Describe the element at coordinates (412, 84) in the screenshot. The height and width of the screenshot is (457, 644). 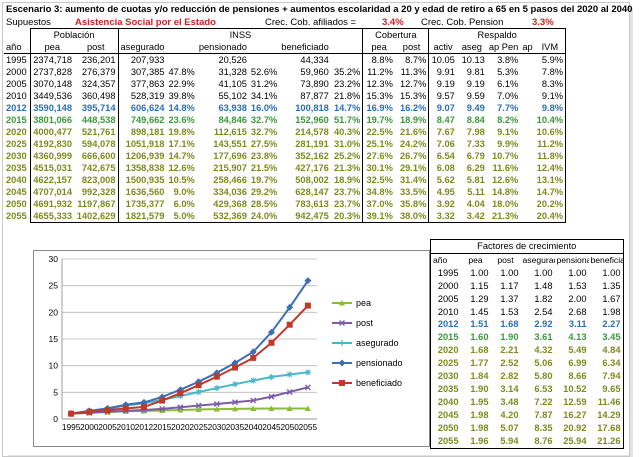
I see `table-cell: 12.7%` at that location.